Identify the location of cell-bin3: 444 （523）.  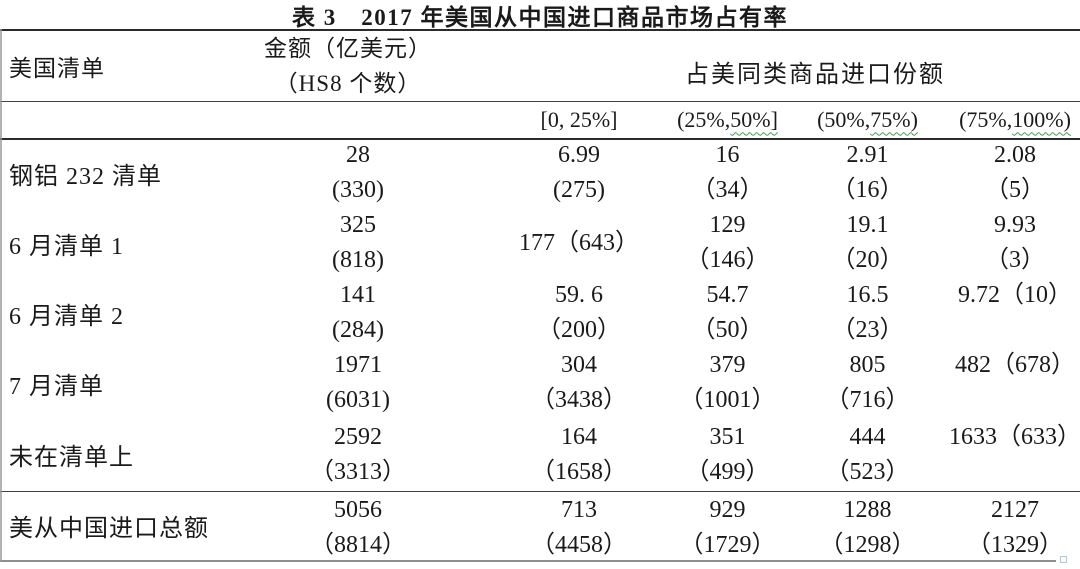
(867, 454).